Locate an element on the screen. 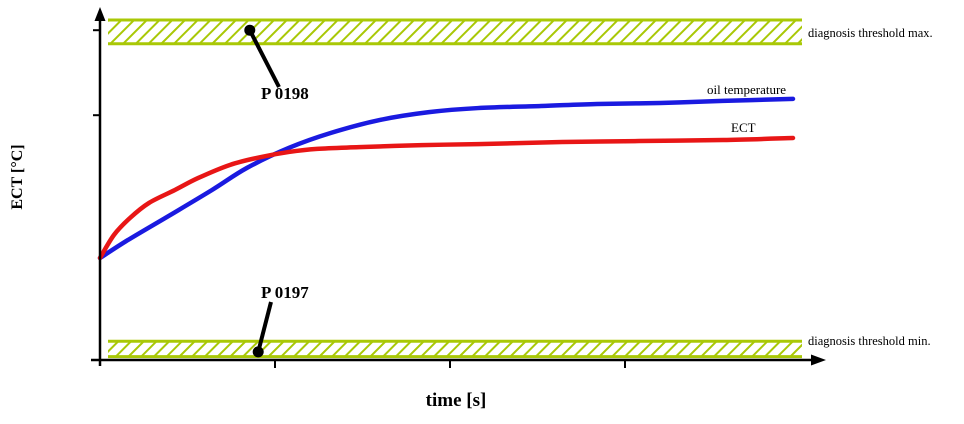 Image resolution: width=964 pixels, height=424 pixels. x-axis-arrow is located at coordinates (818, 360).